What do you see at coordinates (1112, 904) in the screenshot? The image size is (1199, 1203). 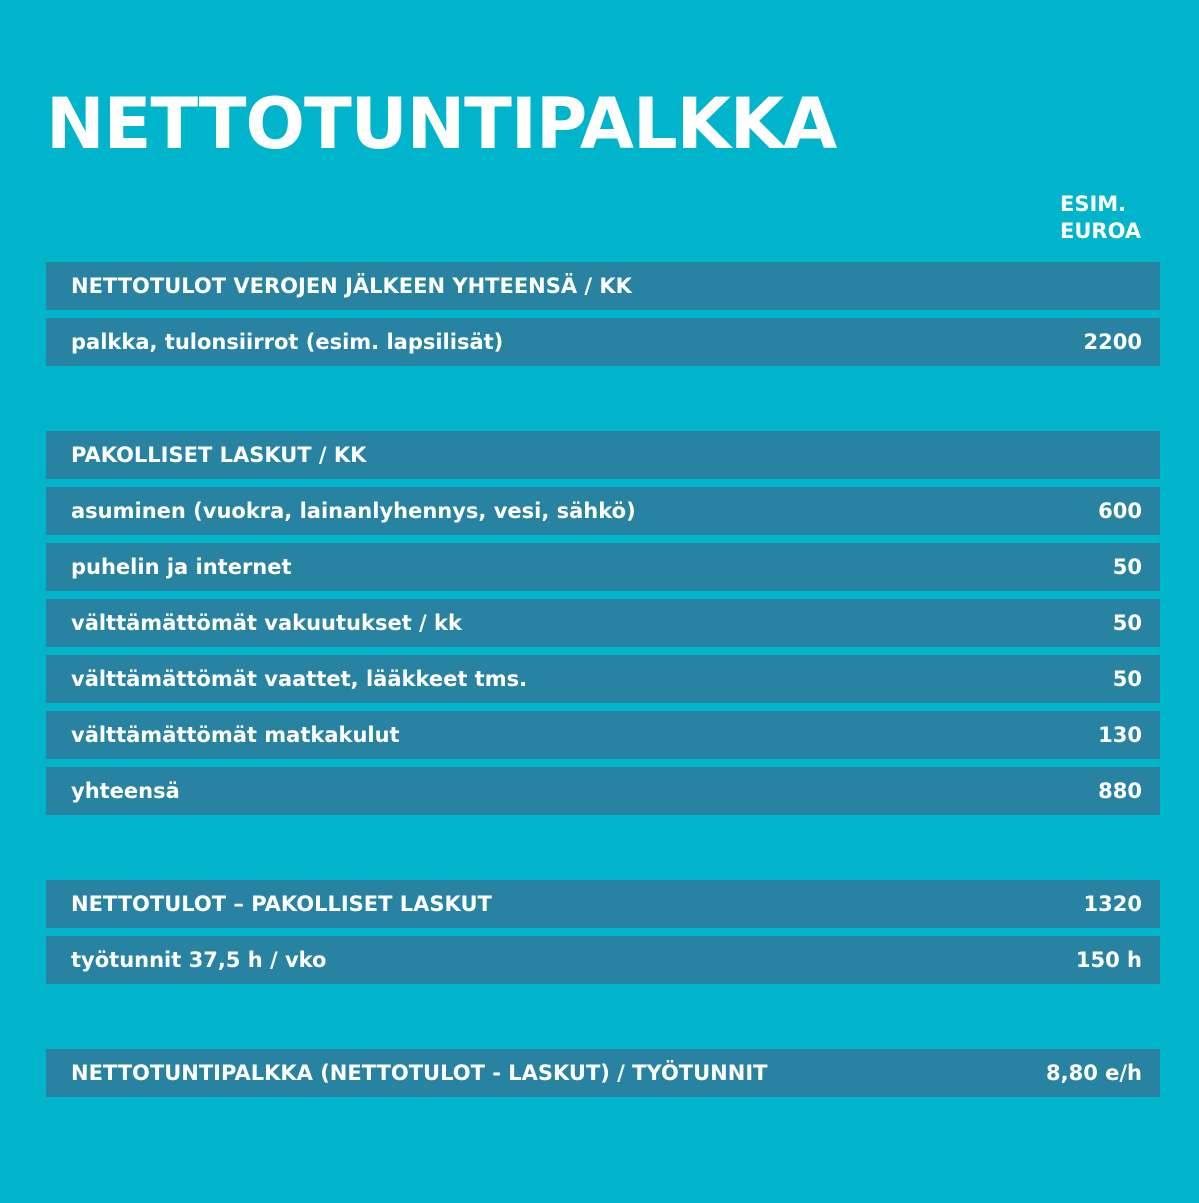 I see `row-value: 1320` at bounding box center [1112, 904].